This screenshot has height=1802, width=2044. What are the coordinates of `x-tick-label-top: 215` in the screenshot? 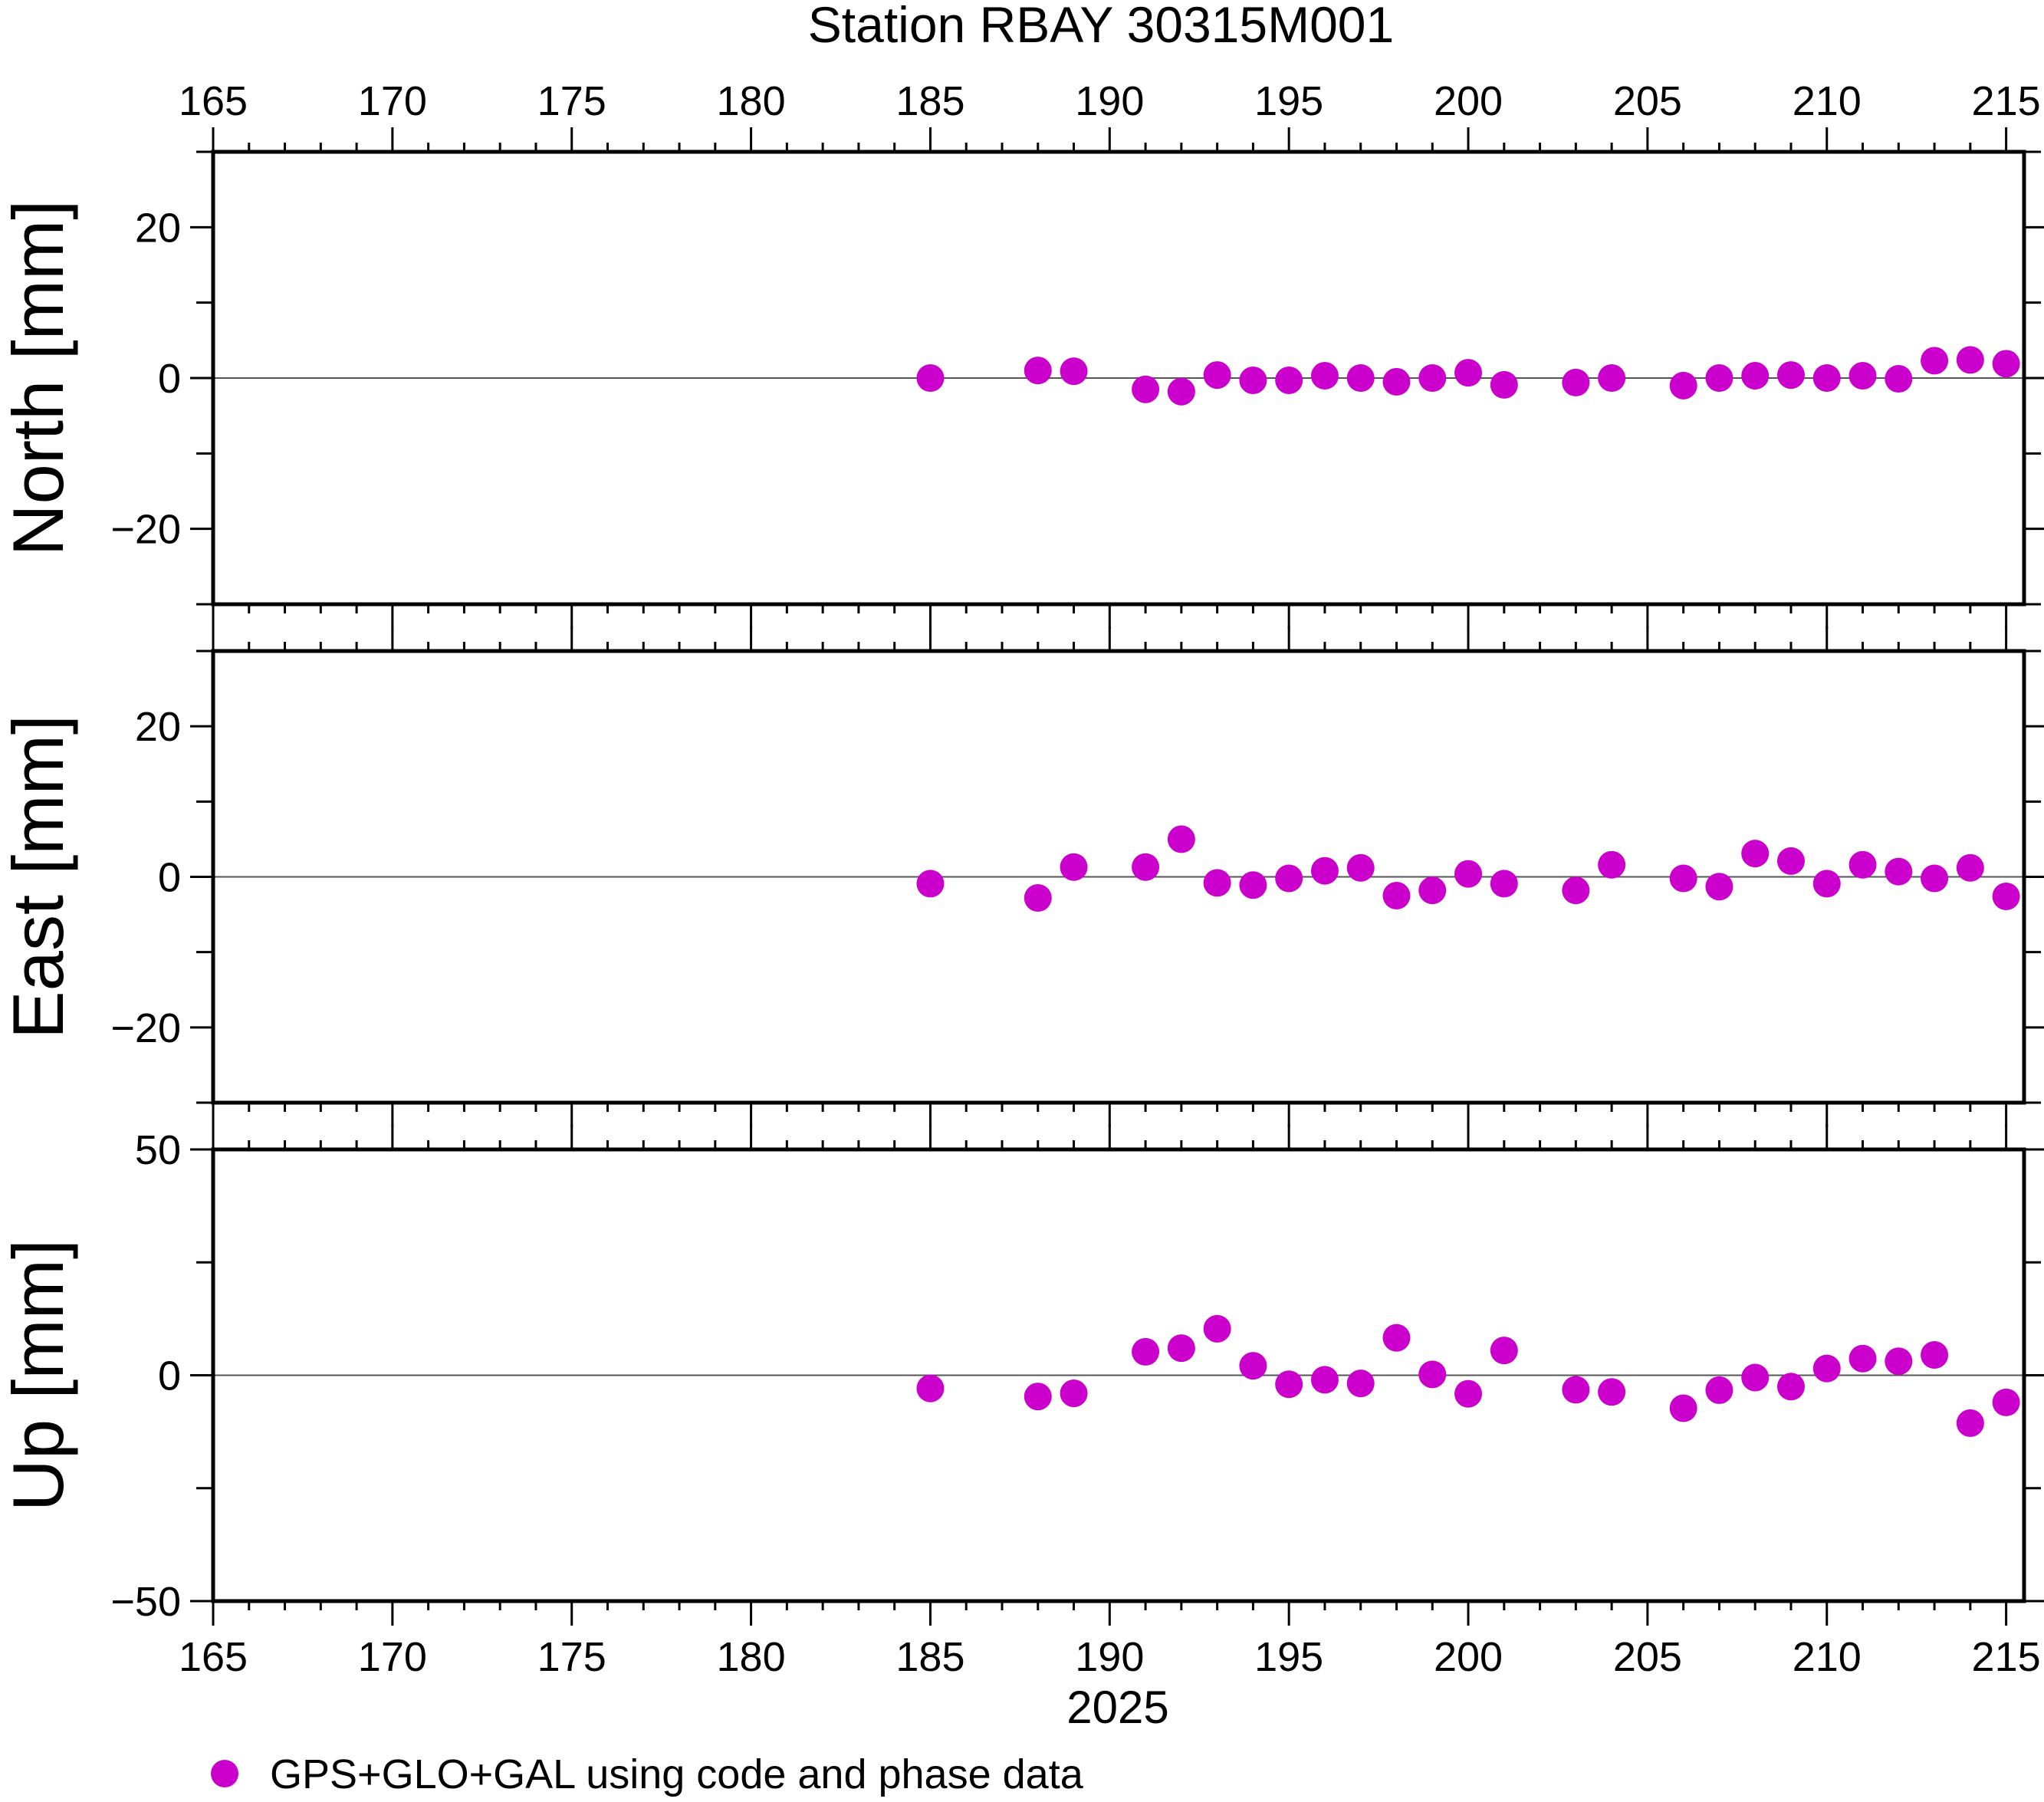 It's located at (2007, 101).